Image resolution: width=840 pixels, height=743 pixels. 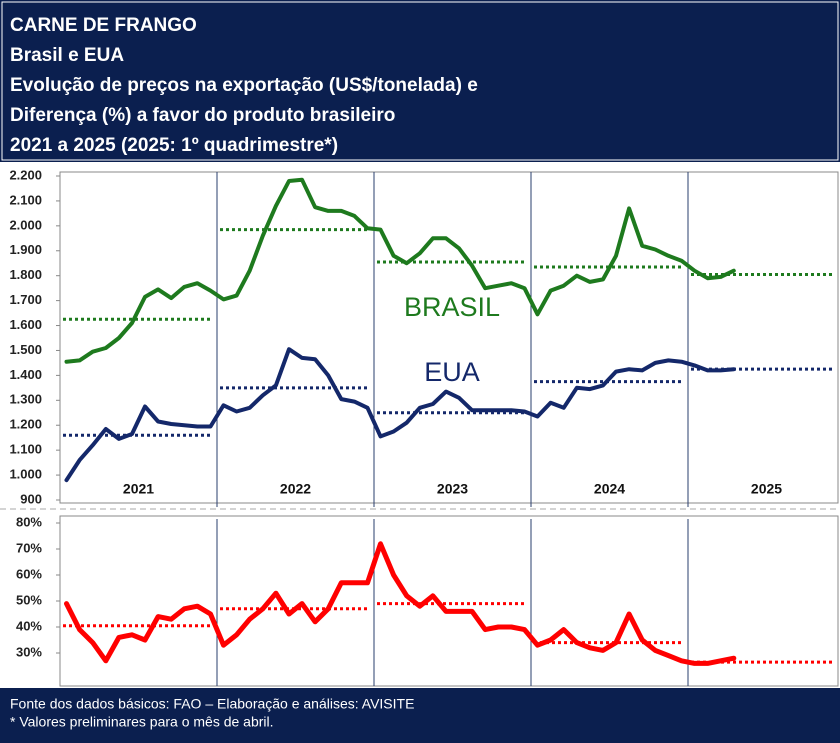 What do you see at coordinates (31, 498) in the screenshot?
I see `y-tick-label: 900` at bounding box center [31, 498].